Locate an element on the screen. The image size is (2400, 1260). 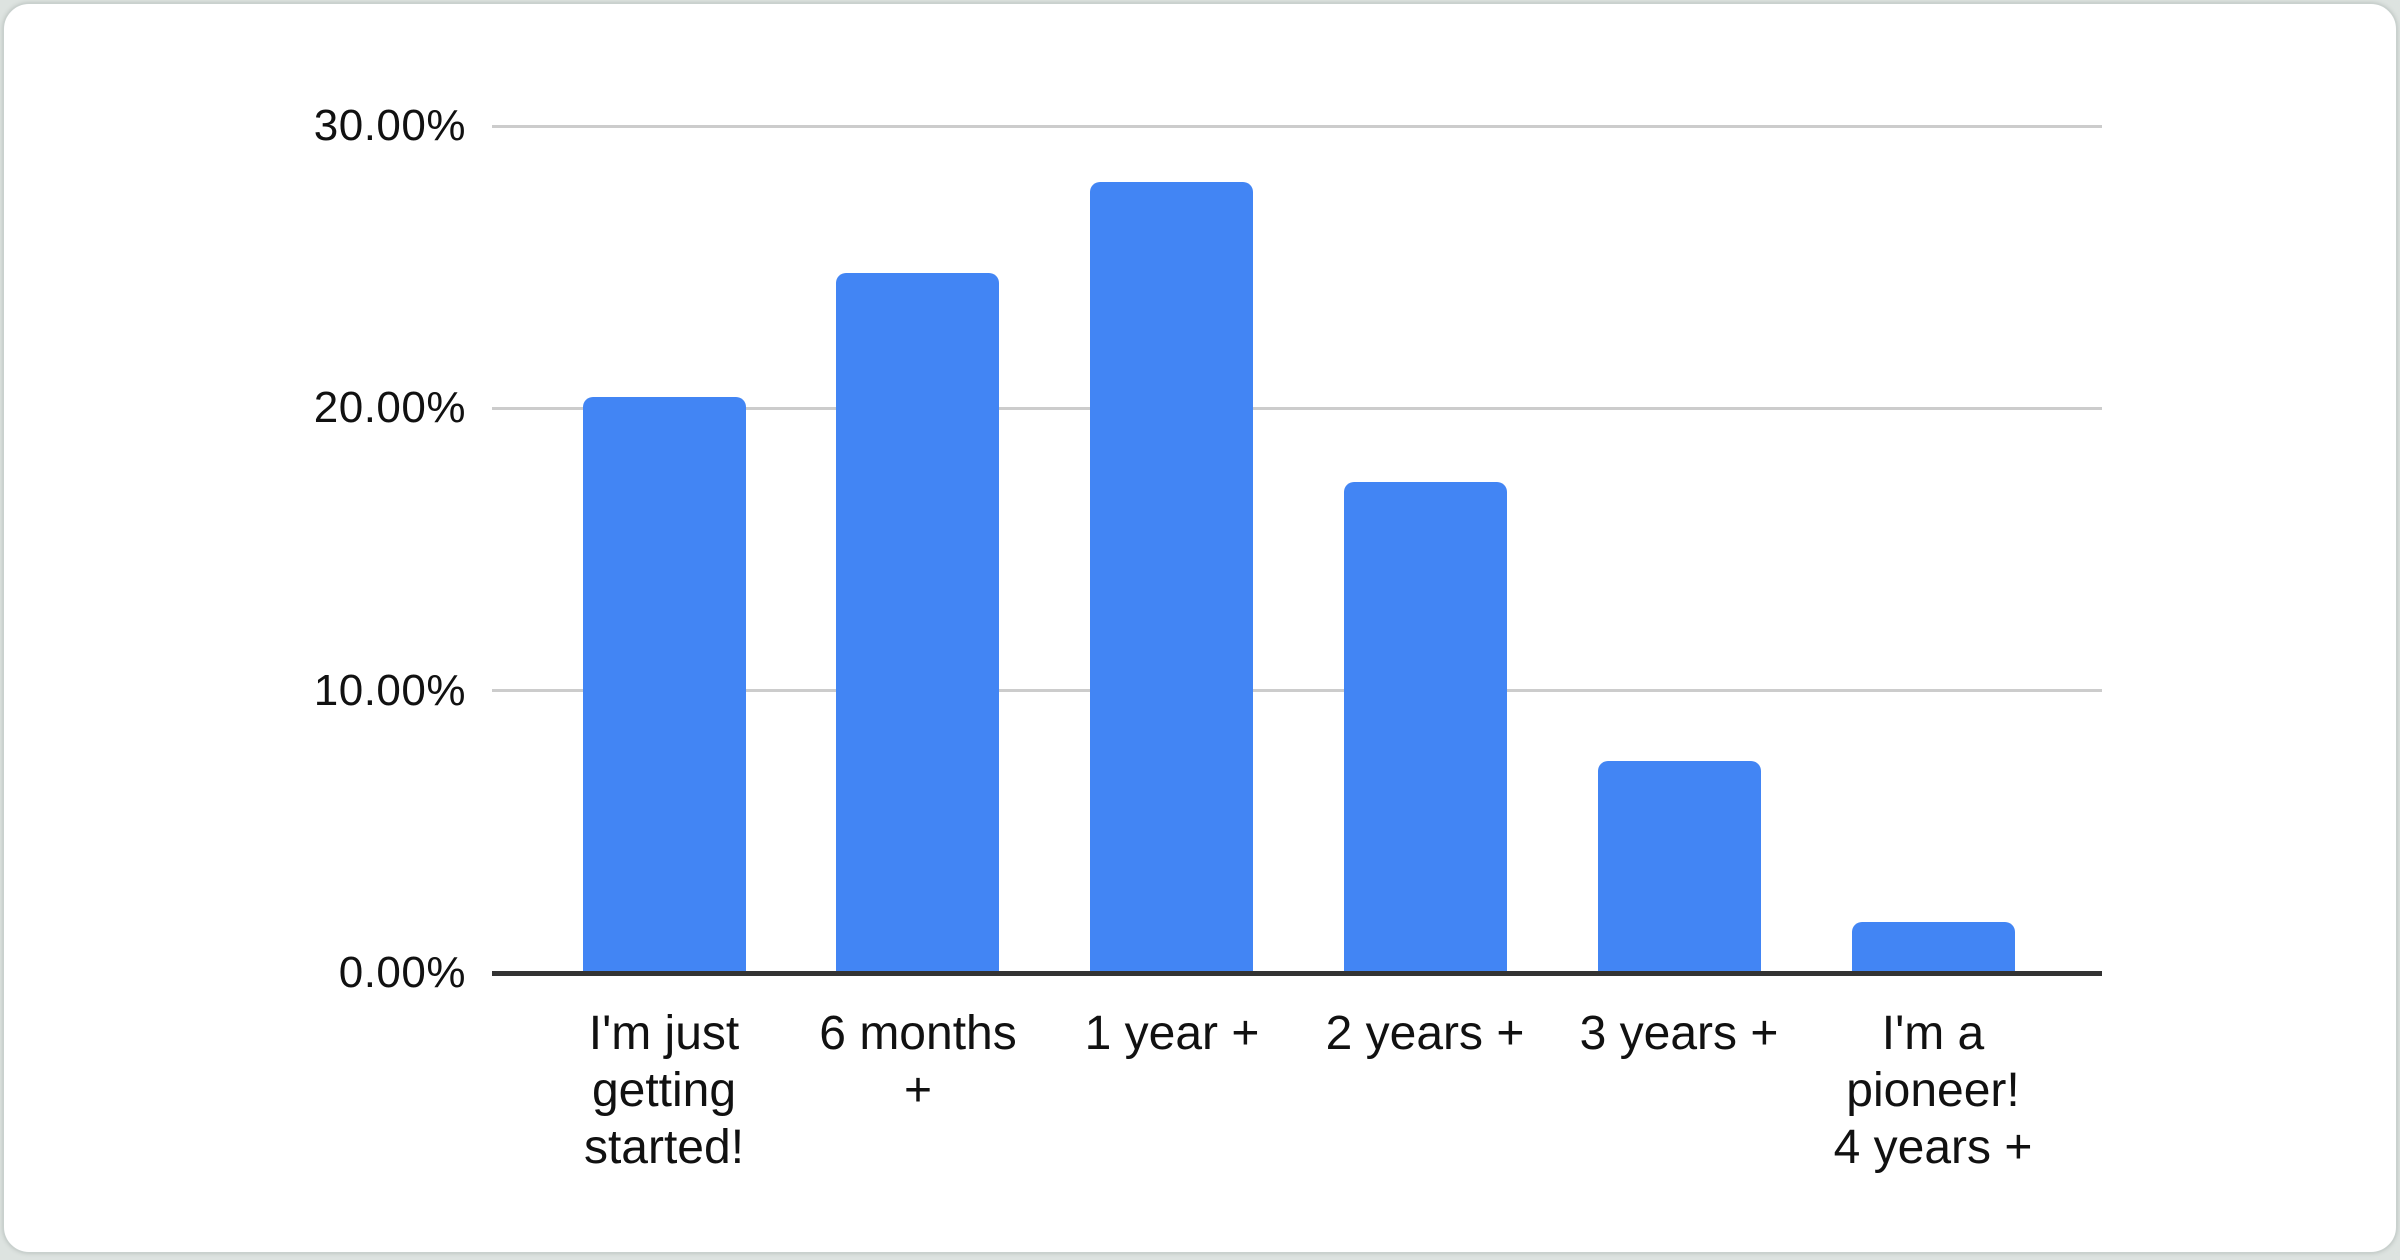
x-axis-category-label: 3 years + is located at coordinates (1679, 1033).